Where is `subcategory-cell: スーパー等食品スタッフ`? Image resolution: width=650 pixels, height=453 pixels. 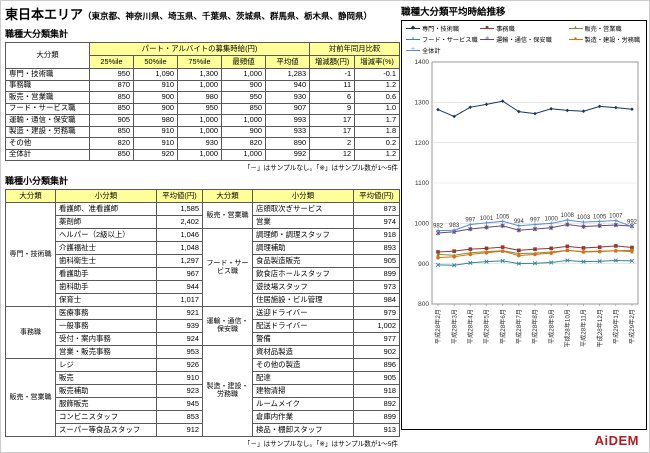 subcategory-cell: スーパー等食品スタッフ is located at coordinates (106, 430).